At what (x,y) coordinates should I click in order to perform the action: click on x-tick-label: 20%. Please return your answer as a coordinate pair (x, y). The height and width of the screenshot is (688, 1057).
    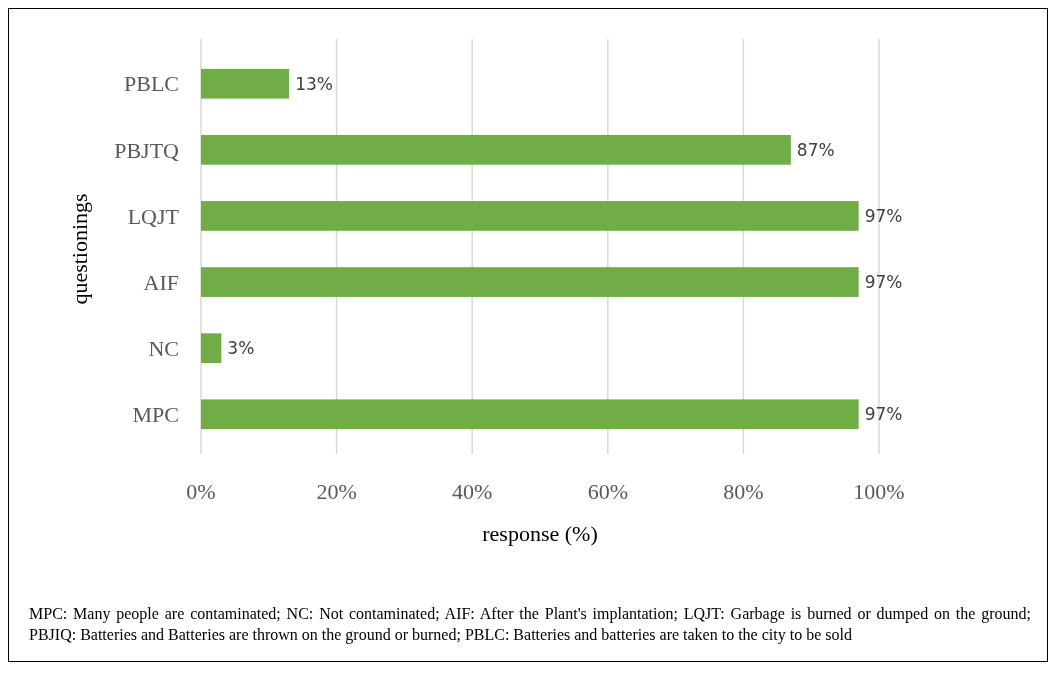
    Looking at the image, I should click on (336, 491).